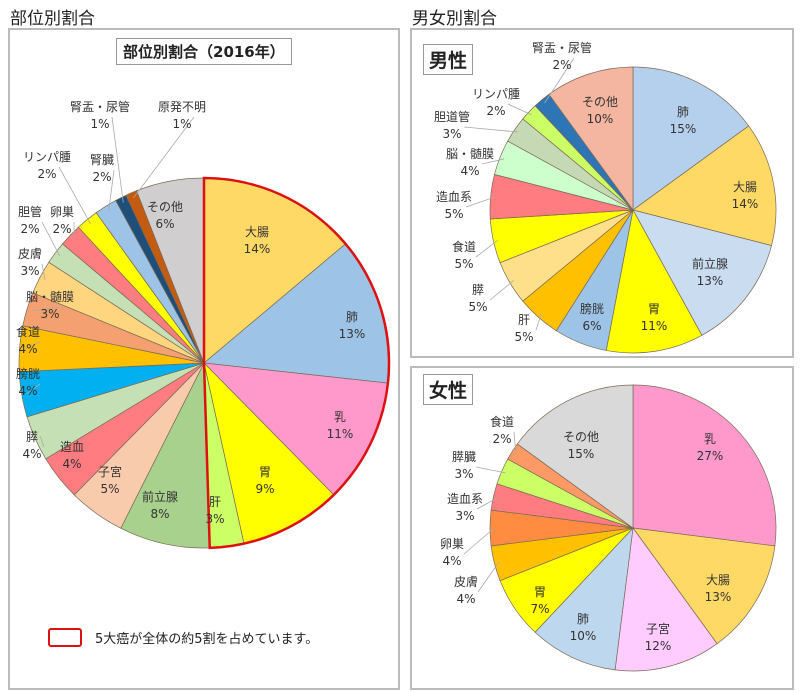 The height and width of the screenshot is (692, 800). What do you see at coordinates (52, 19) in the screenshot?
I see `section-title-left: 部位別割合` at bounding box center [52, 19].